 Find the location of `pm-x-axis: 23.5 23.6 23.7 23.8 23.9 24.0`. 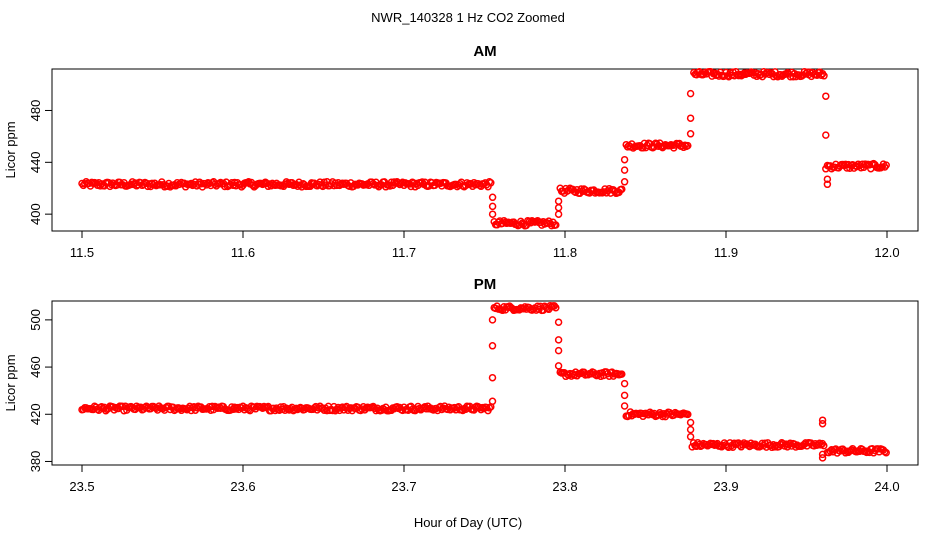

pm-x-axis: 23.5 23.6 23.7 23.8 23.9 24.0 is located at coordinates (484, 479).